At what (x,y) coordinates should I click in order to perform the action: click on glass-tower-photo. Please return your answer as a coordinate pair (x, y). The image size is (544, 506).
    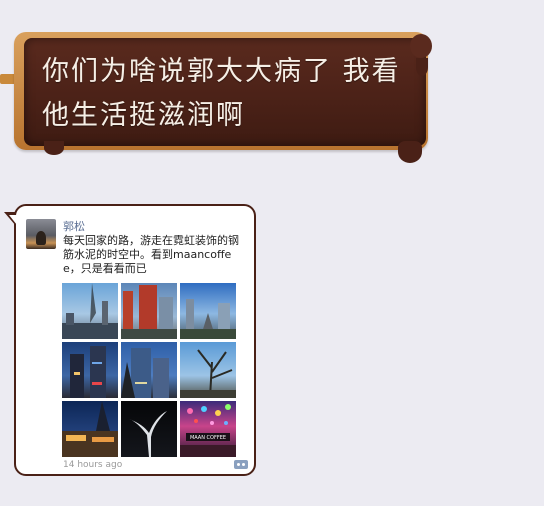
    Looking at the image, I should click on (149, 370).